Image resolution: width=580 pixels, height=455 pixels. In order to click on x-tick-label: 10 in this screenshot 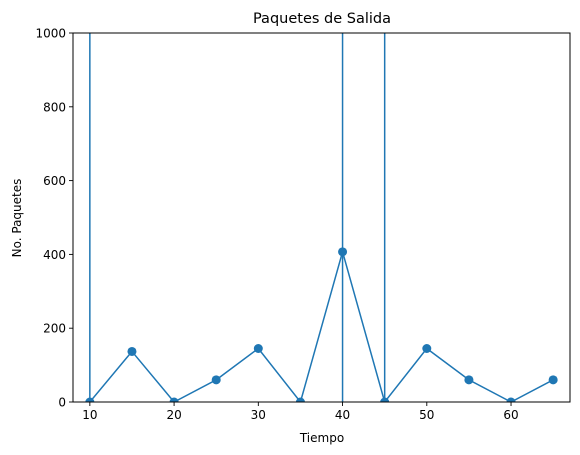, I will do `click(89, 415)`.